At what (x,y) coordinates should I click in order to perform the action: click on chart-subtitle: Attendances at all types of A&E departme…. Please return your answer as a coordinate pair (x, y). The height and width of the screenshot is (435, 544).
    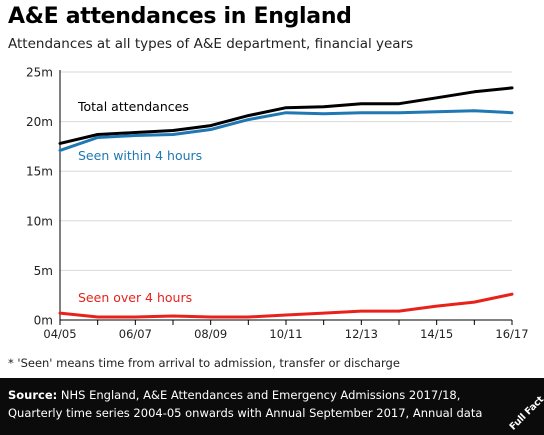
    Looking at the image, I should click on (211, 44).